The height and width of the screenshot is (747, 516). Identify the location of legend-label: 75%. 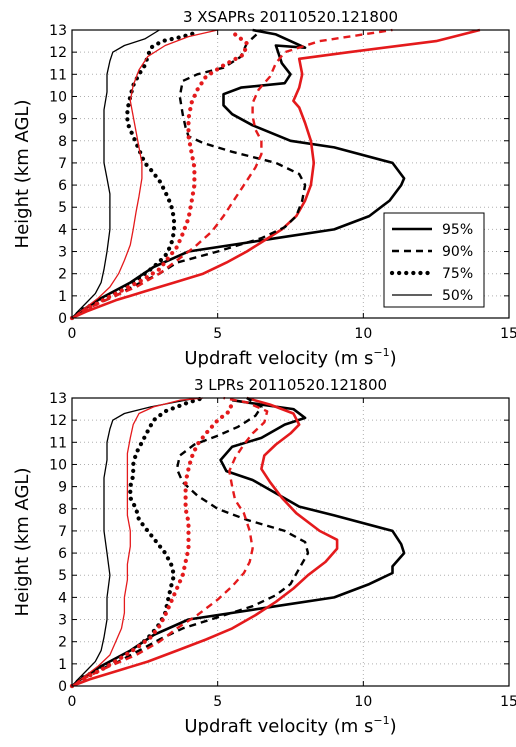
(457, 274).